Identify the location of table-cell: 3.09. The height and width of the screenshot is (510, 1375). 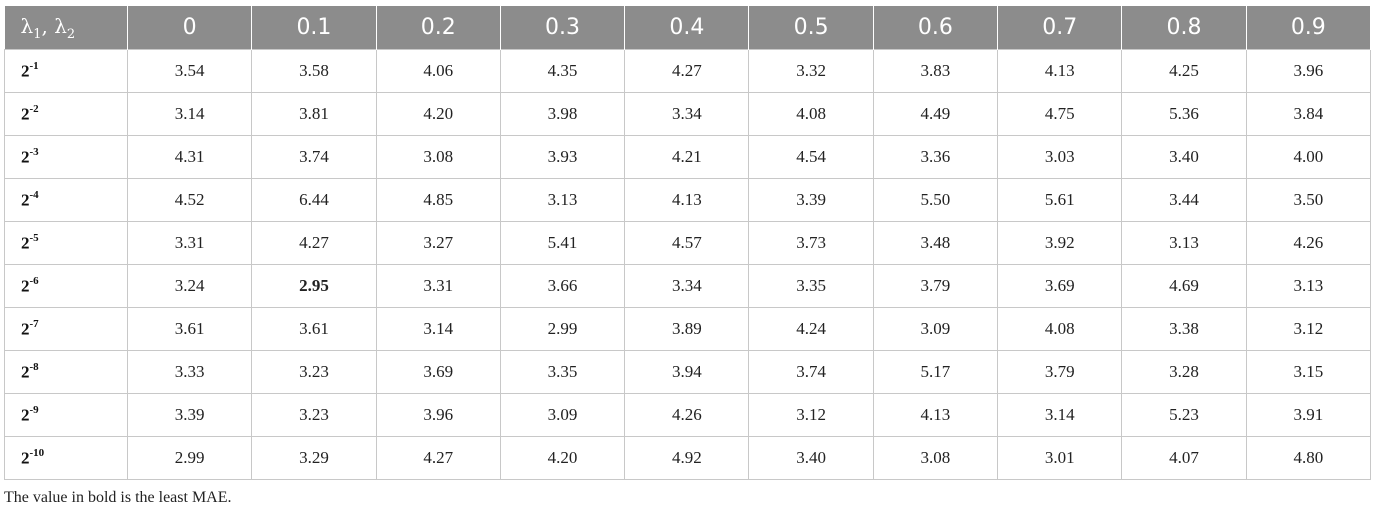
(562, 415).